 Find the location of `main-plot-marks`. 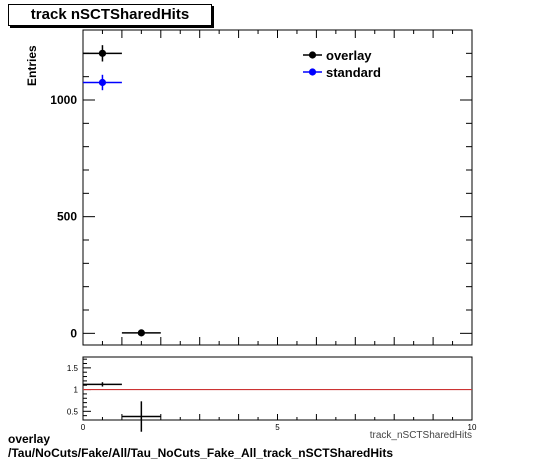

main-plot-marks is located at coordinates (122, 191).